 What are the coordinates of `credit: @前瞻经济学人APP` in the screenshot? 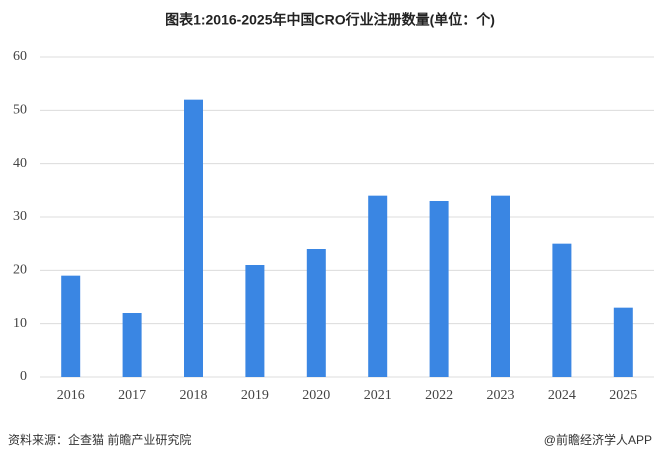 It's located at (598, 439).